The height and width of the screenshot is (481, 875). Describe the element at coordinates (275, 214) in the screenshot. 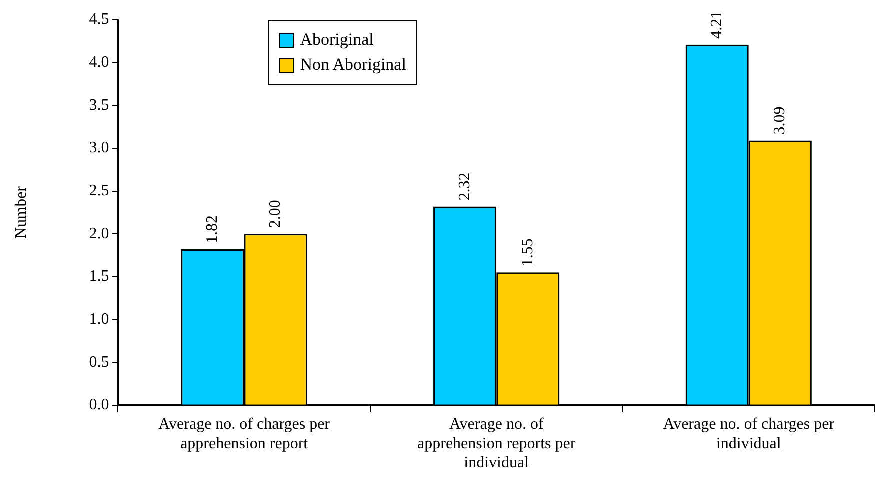

I see `data-label: 2.00` at that location.